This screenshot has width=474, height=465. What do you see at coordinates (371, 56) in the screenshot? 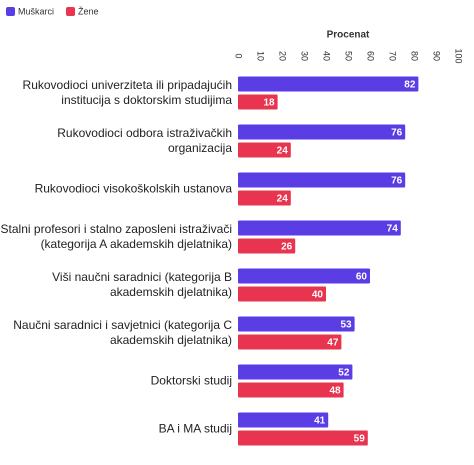
I see `x-tick-label: 60` at bounding box center [371, 56].